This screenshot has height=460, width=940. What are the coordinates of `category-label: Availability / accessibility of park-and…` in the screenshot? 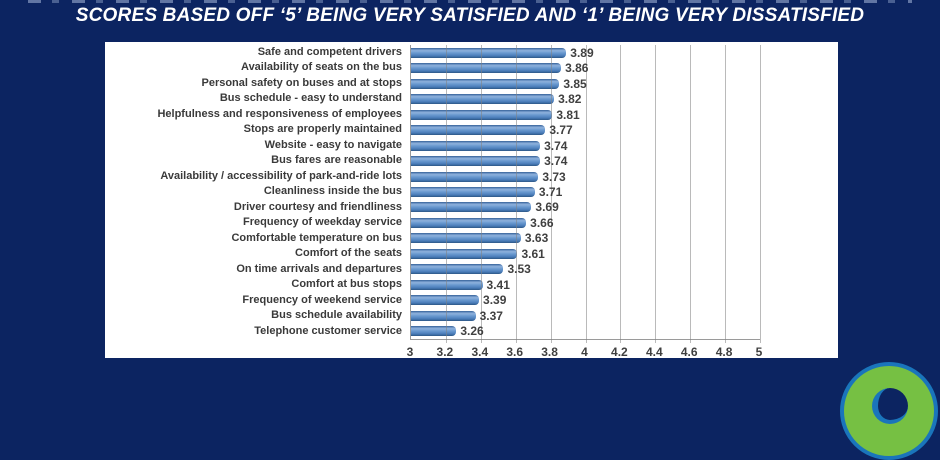 It's located at (281, 175).